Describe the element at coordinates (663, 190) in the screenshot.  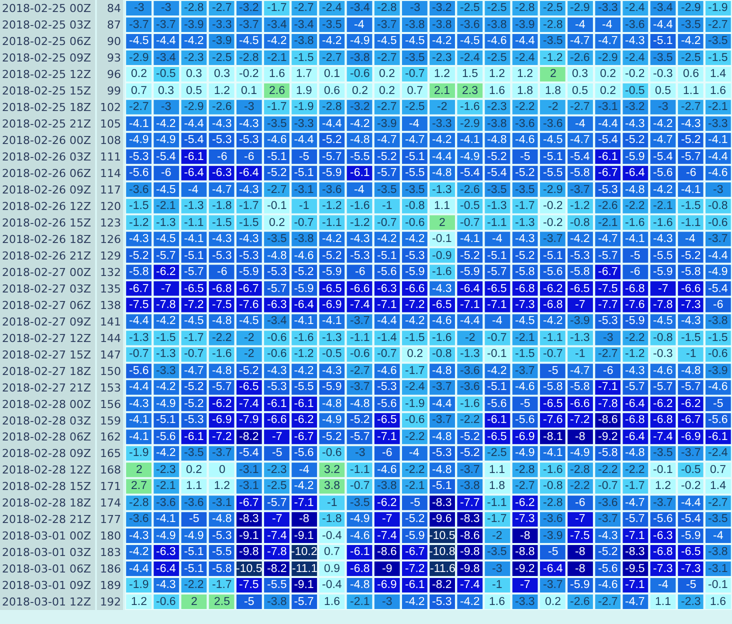
I see `data-label: -4.2` at that location.